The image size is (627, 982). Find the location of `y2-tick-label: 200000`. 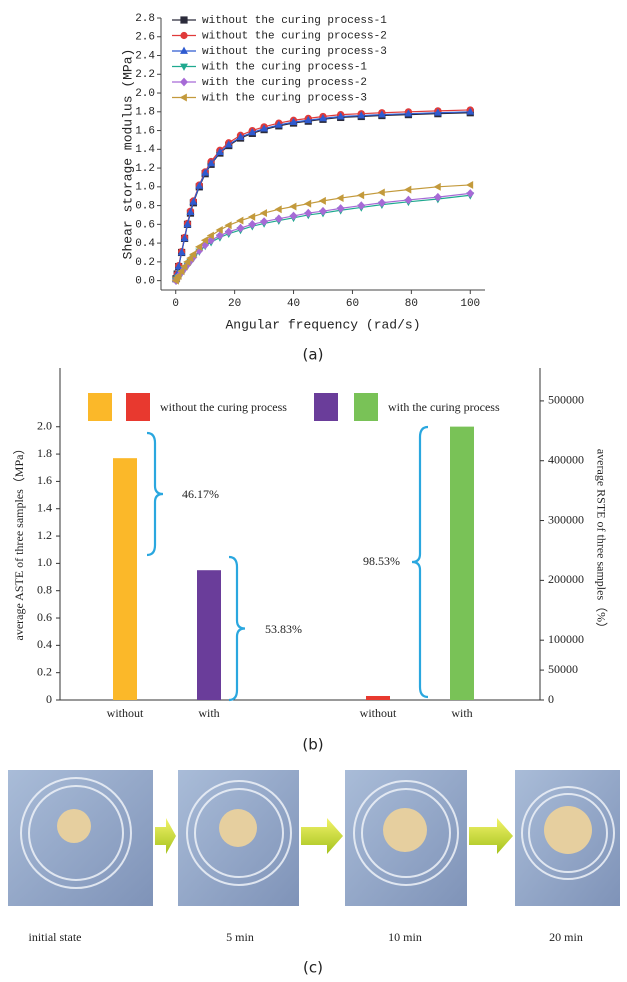

y2-tick-label: 200000 is located at coordinates (566, 579).